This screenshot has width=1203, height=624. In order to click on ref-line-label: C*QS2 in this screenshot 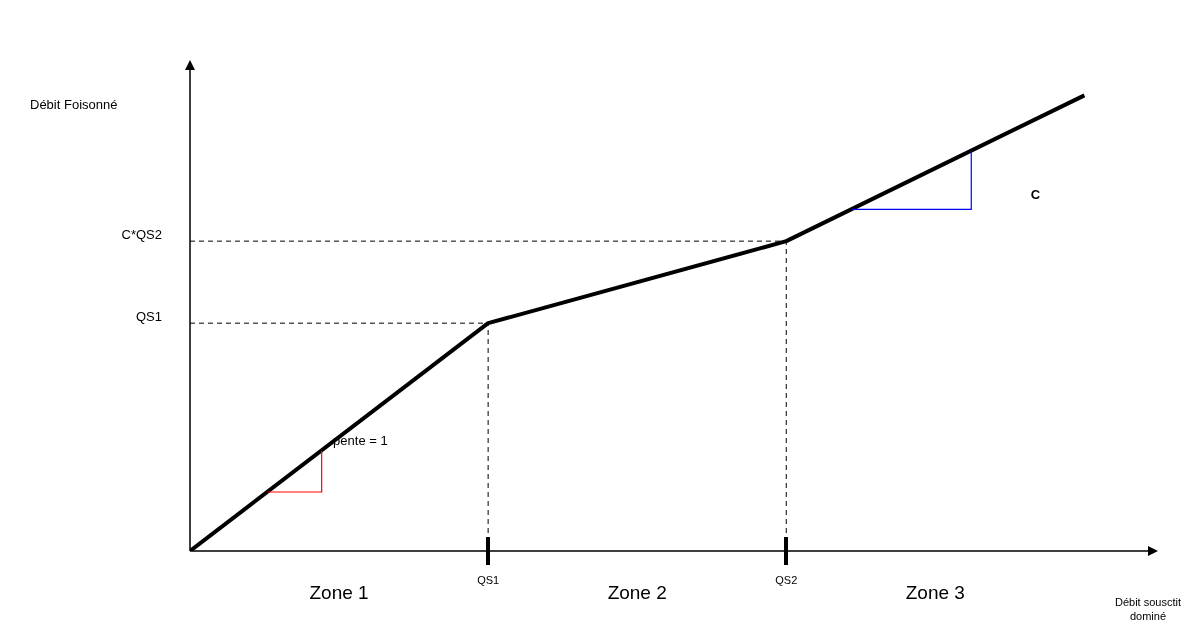, I will do `click(141, 234)`.